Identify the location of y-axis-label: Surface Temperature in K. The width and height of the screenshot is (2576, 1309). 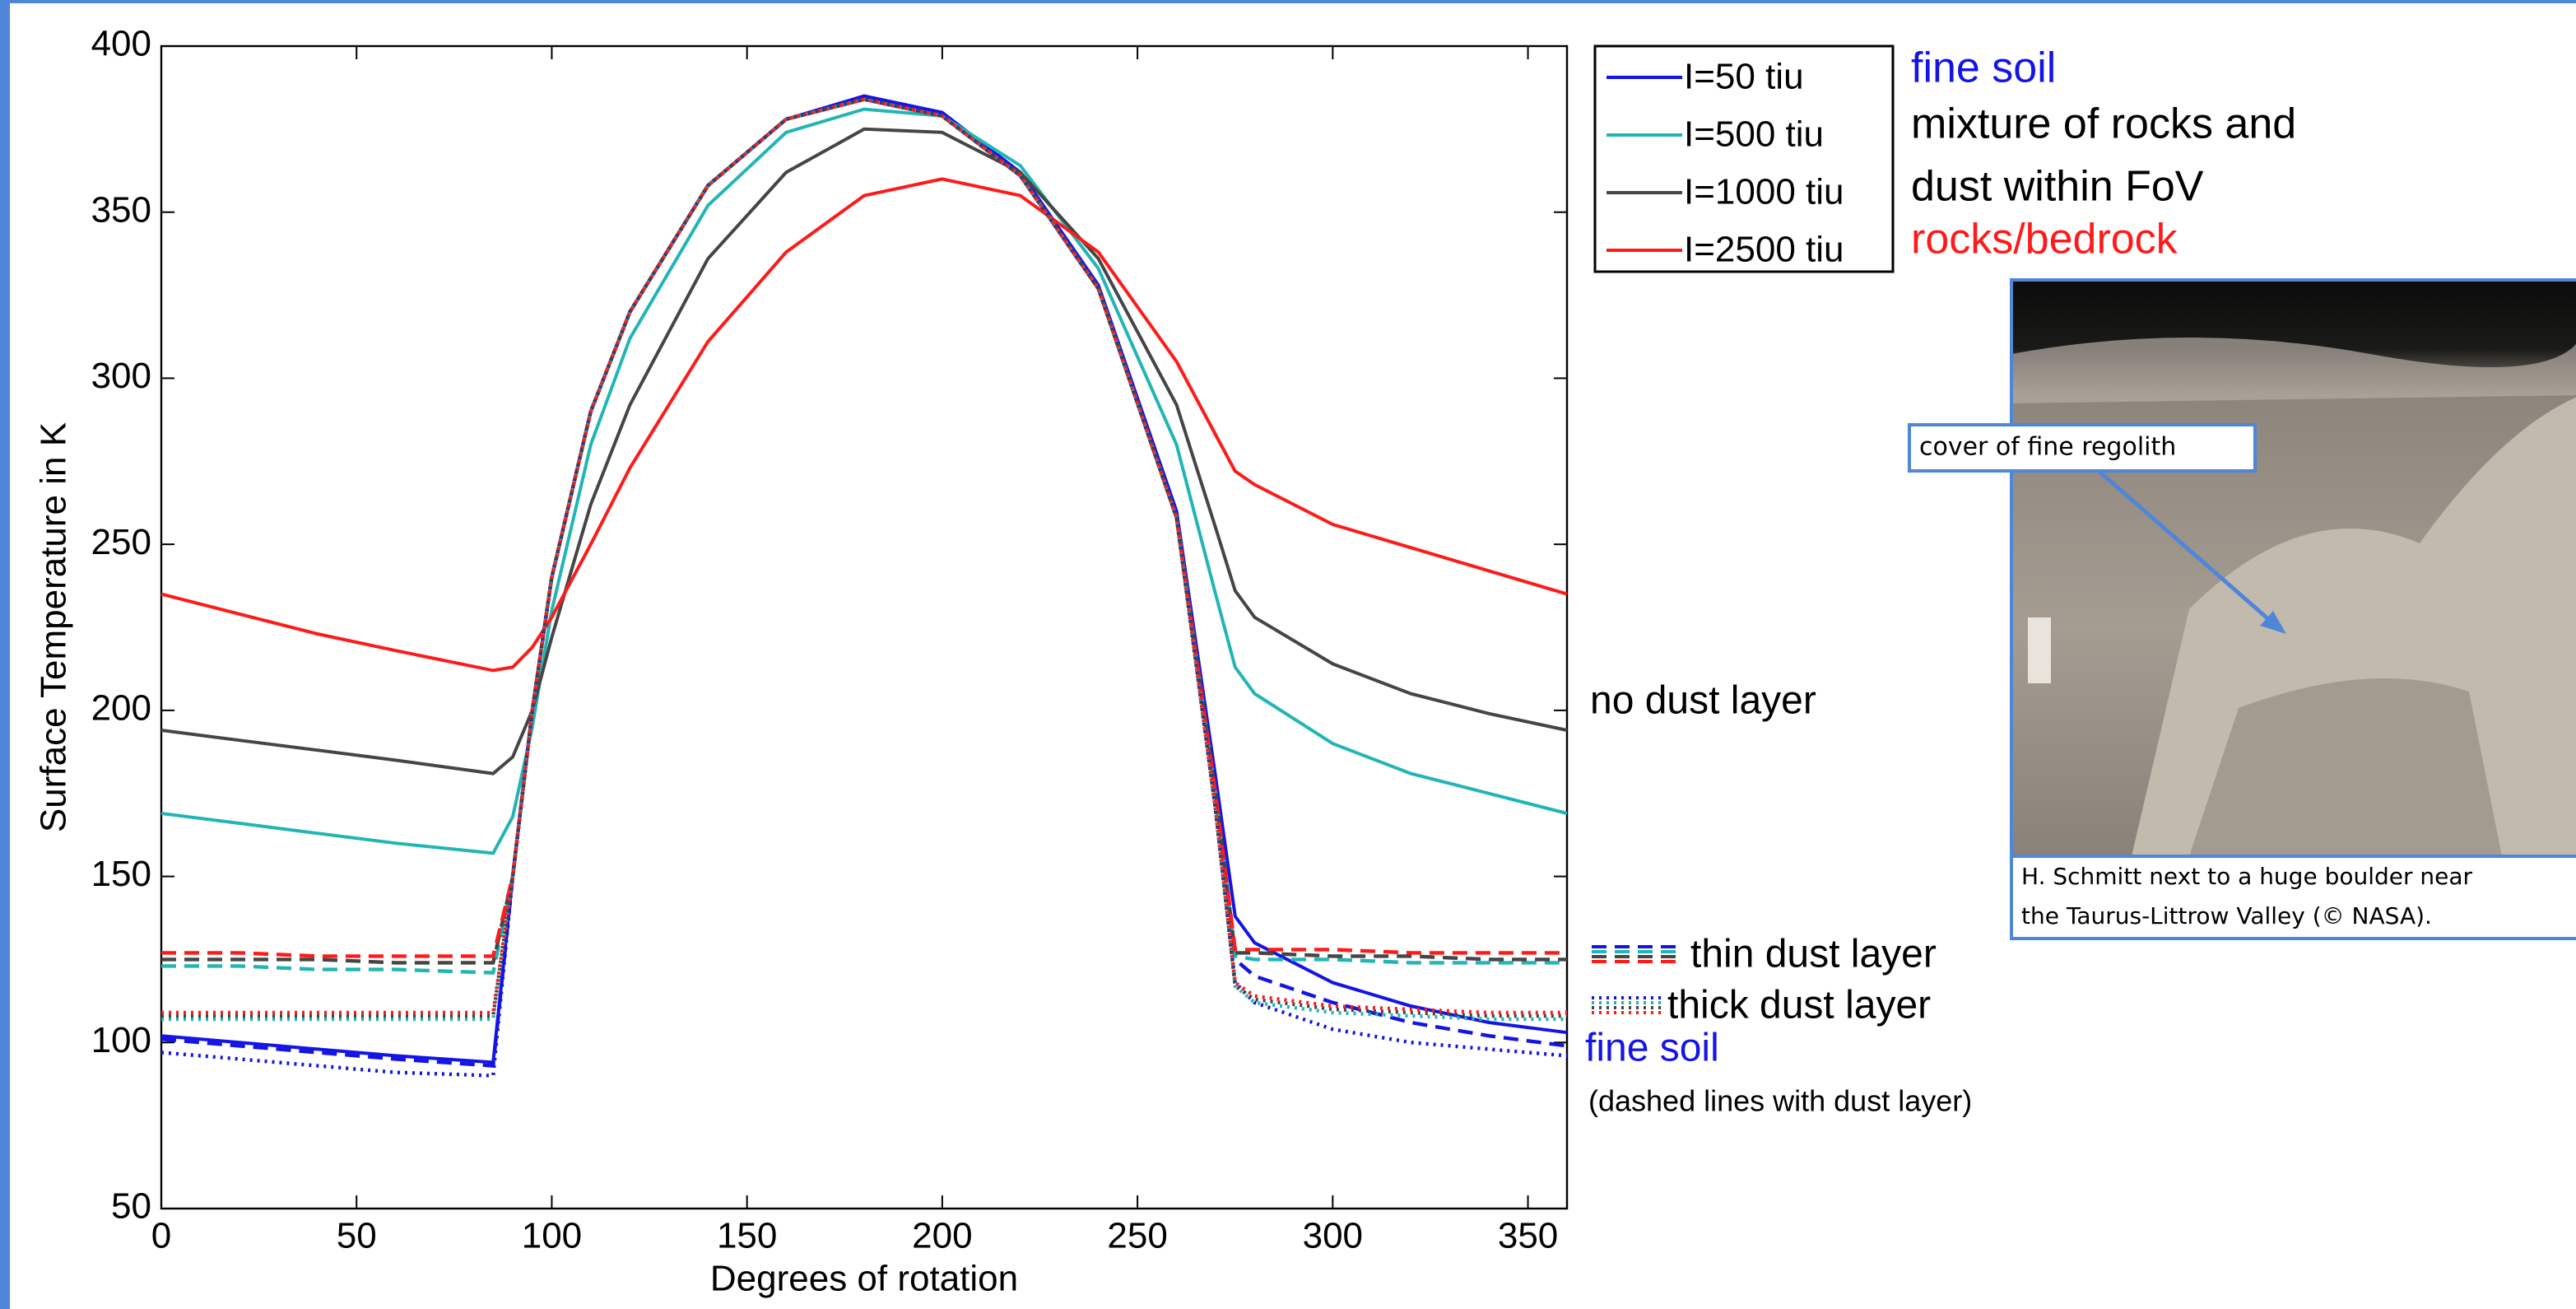
(54, 627).